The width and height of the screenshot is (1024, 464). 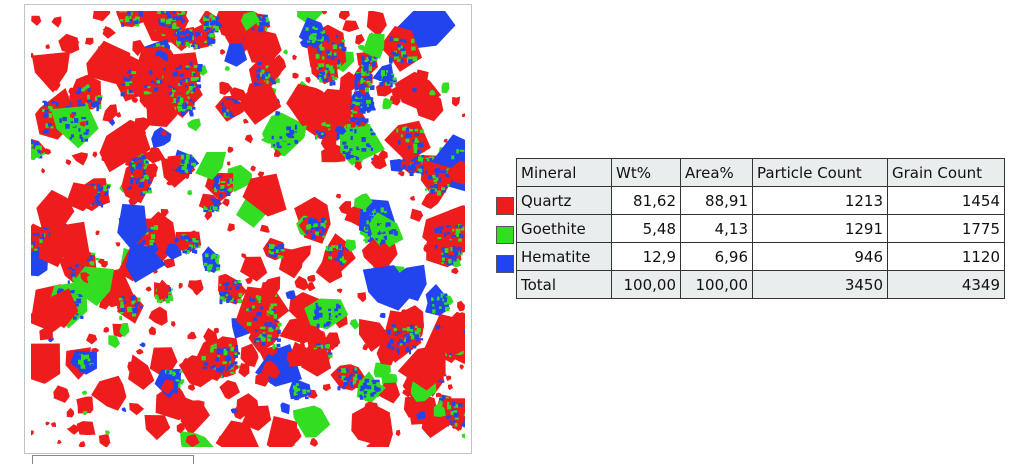 What do you see at coordinates (761, 229) in the screenshot?
I see `table-row: Goethite 5,48 4,13 1291 1775` at bounding box center [761, 229].